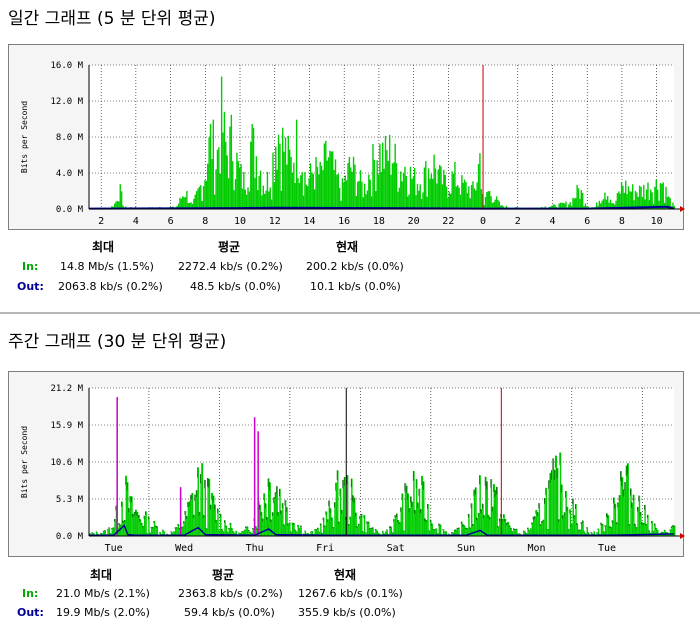 This screenshot has width=700, height=629. What do you see at coordinates (345, 575) in the screenshot?
I see `weekly-header-current: 현재` at bounding box center [345, 575].